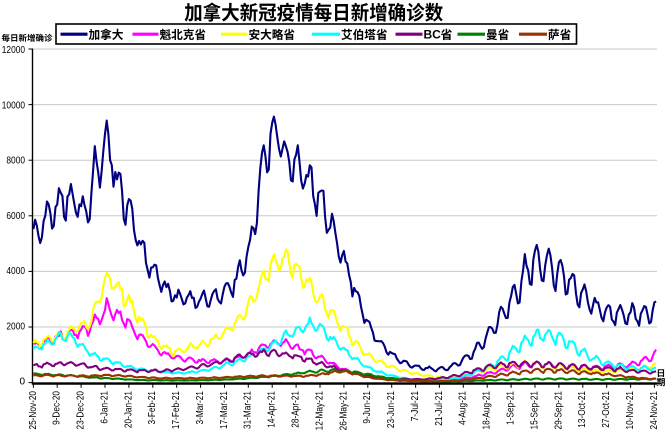 This screenshot has height=440, width=665. Describe the element at coordinates (296, 409) in the screenshot. I see `svg-text: 28-Apr-21` at that location.